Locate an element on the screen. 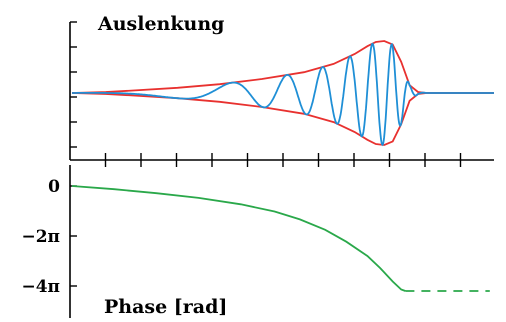  phase-y-ticks: 0 −2π −4π is located at coordinates (49, 237).